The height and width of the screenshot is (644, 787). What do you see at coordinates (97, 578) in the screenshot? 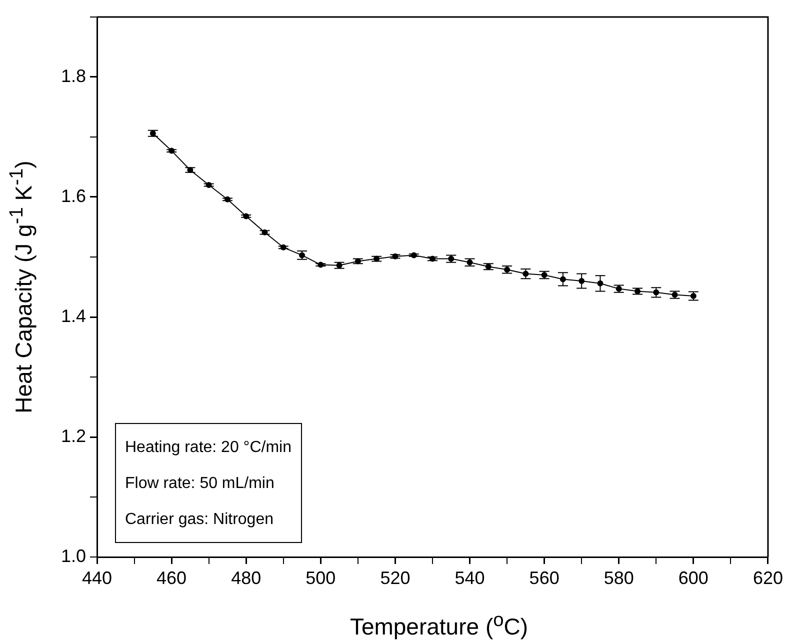
I see `x-tick-label: 440` at bounding box center [97, 578].